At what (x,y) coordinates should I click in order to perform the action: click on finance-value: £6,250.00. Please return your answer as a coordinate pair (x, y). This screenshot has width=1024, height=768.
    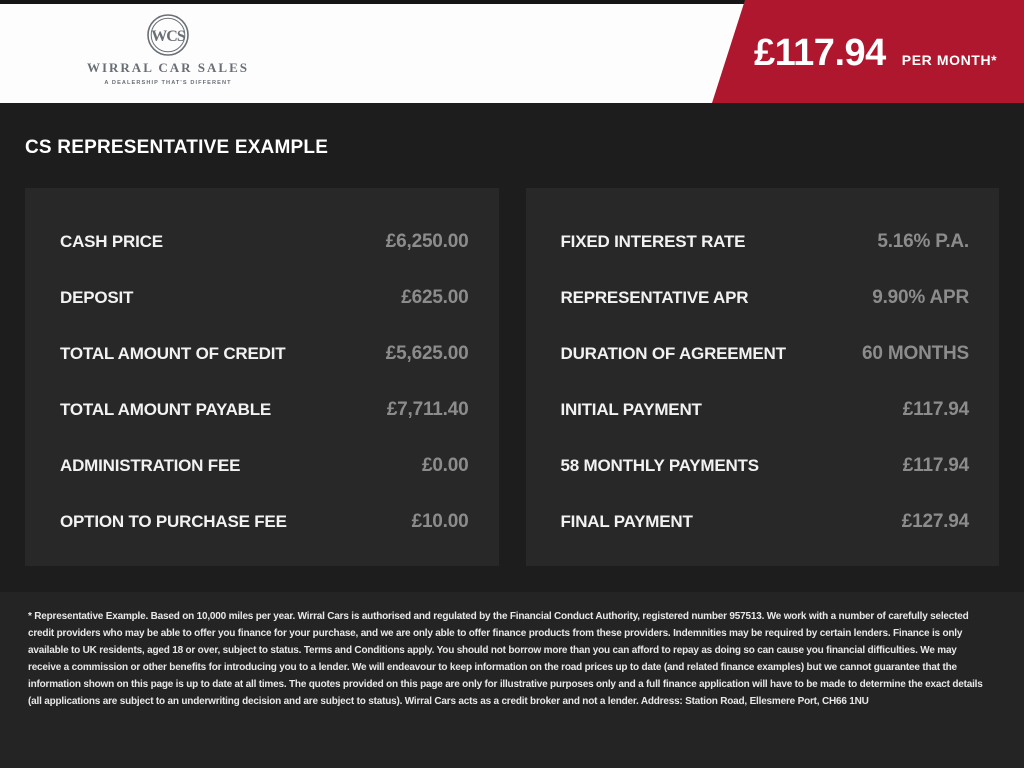
    Looking at the image, I should click on (427, 241).